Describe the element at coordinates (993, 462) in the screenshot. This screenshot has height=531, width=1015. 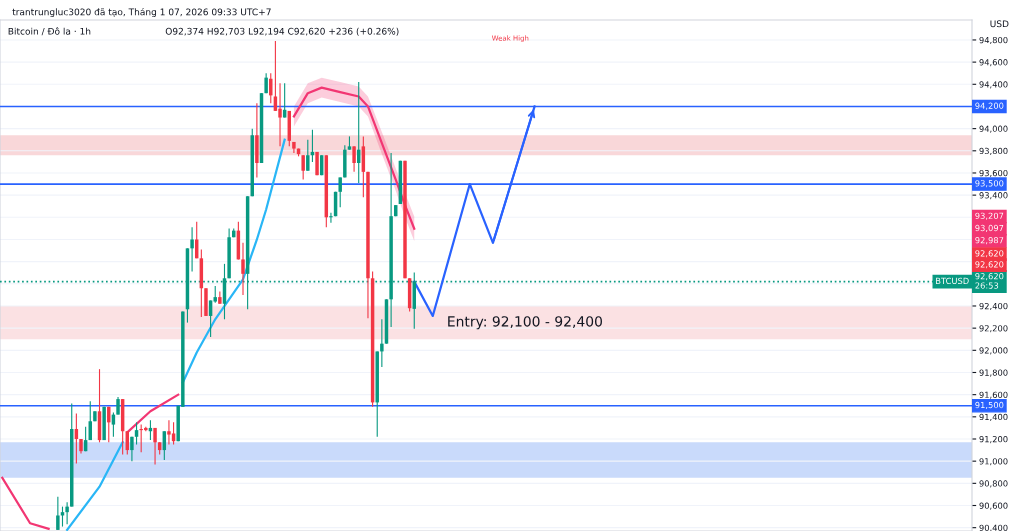
I see `y-tick-label: 91,000` at that location.